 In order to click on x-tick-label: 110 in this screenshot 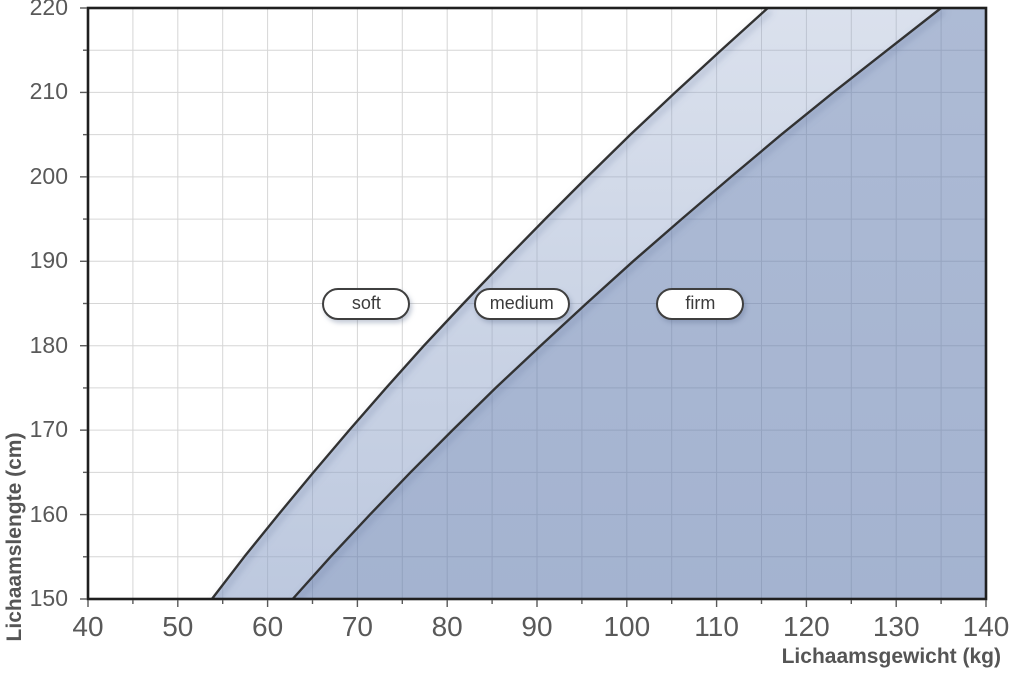, I will do `click(716, 626)`.